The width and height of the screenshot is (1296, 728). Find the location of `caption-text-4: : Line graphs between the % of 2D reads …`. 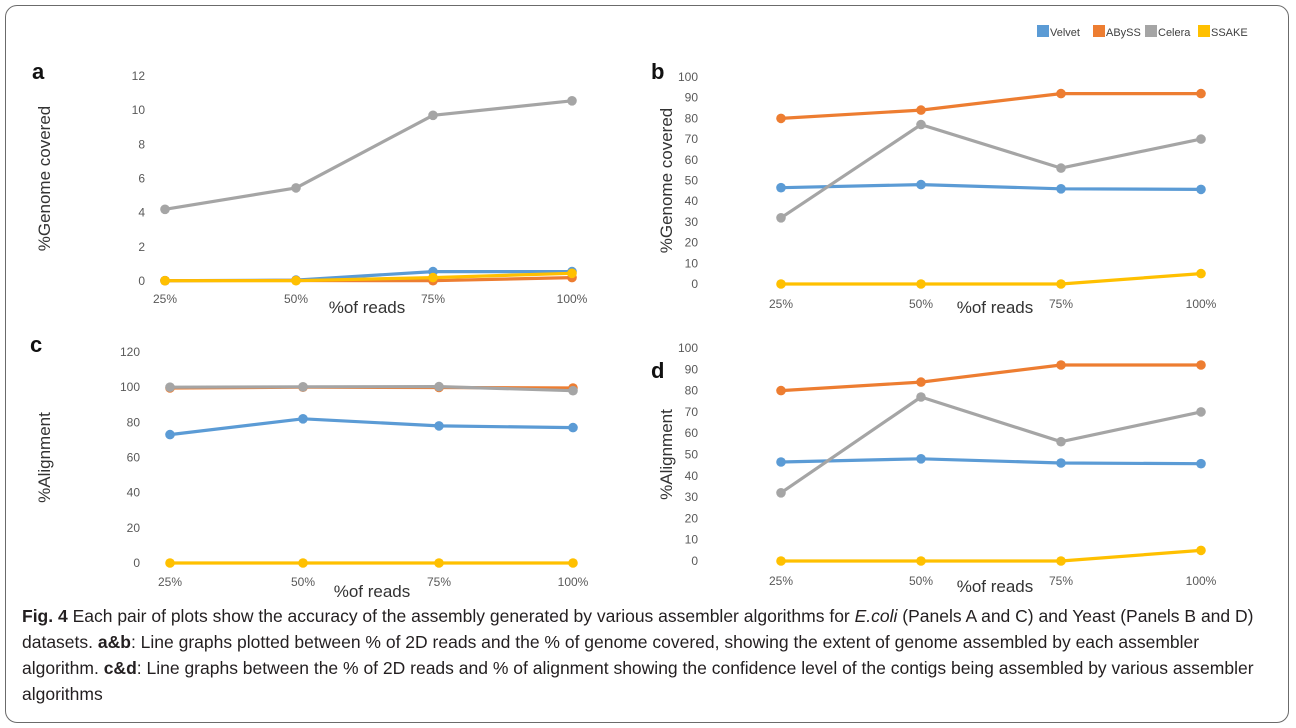

caption-text-4: : Line graphs between the % of 2D reads … is located at coordinates (638, 681).